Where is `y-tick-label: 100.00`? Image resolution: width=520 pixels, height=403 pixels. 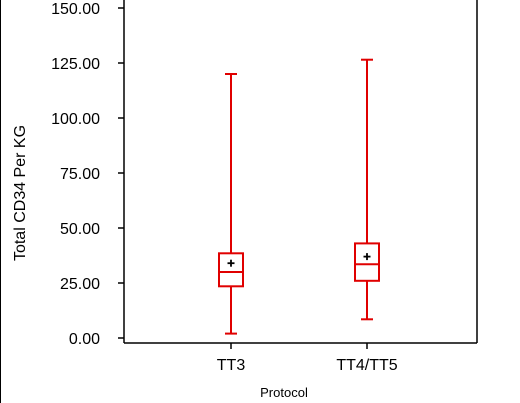 y-tick-label: 100.00 is located at coordinates (75, 119).